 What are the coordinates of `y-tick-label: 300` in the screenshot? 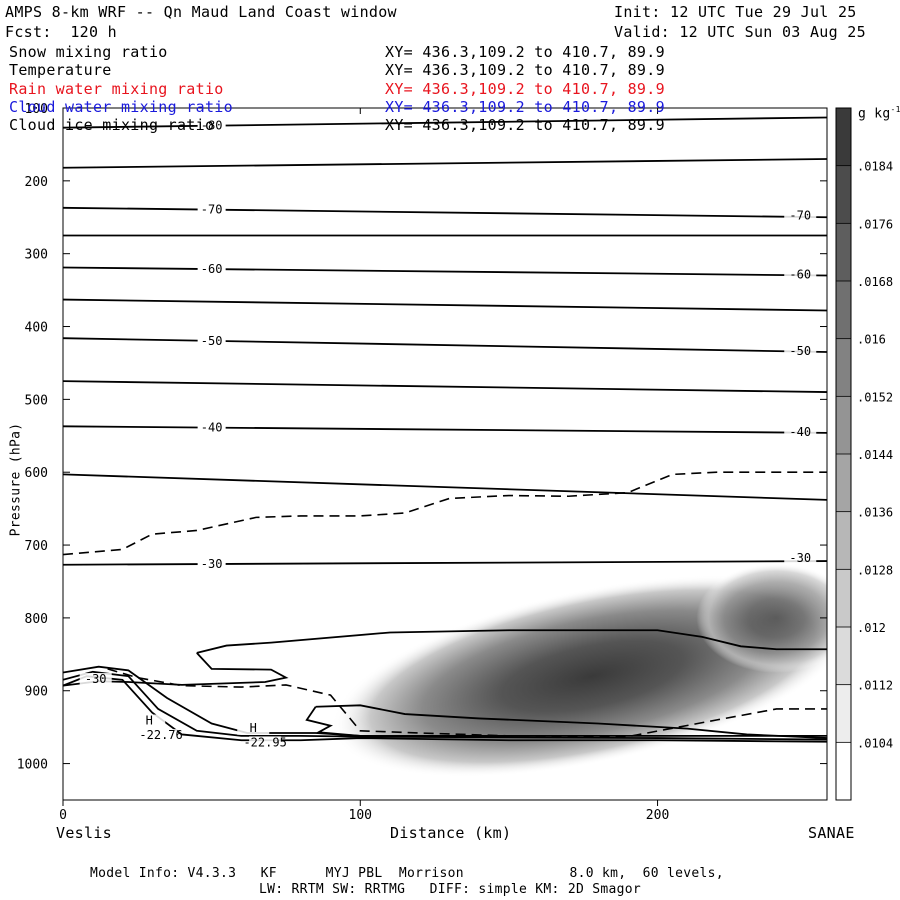 It's located at (36, 255).